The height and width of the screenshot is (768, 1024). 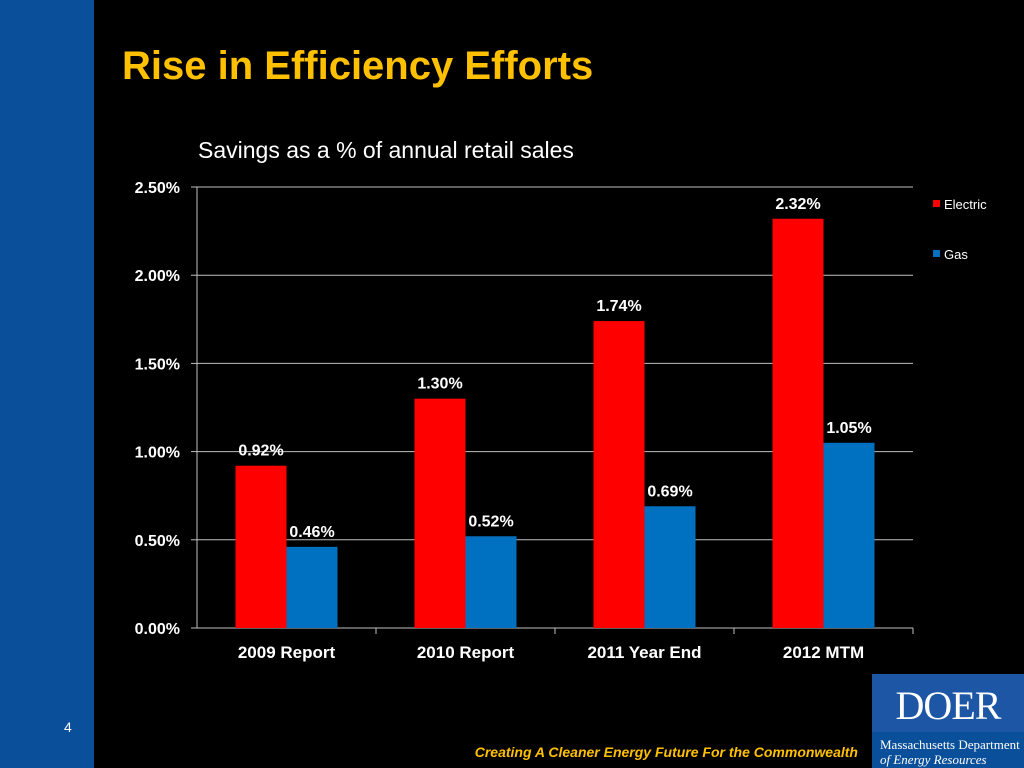 What do you see at coordinates (386, 150) in the screenshot?
I see `chart-title: Savings as a % of annual retail sales` at bounding box center [386, 150].